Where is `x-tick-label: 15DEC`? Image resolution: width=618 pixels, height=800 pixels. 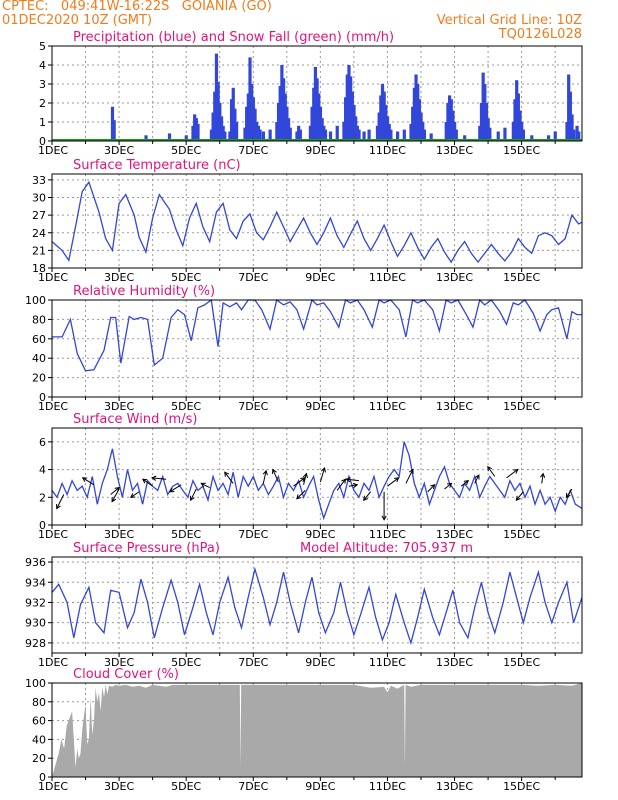 x-tick-label: 15DEC is located at coordinates (521, 277).